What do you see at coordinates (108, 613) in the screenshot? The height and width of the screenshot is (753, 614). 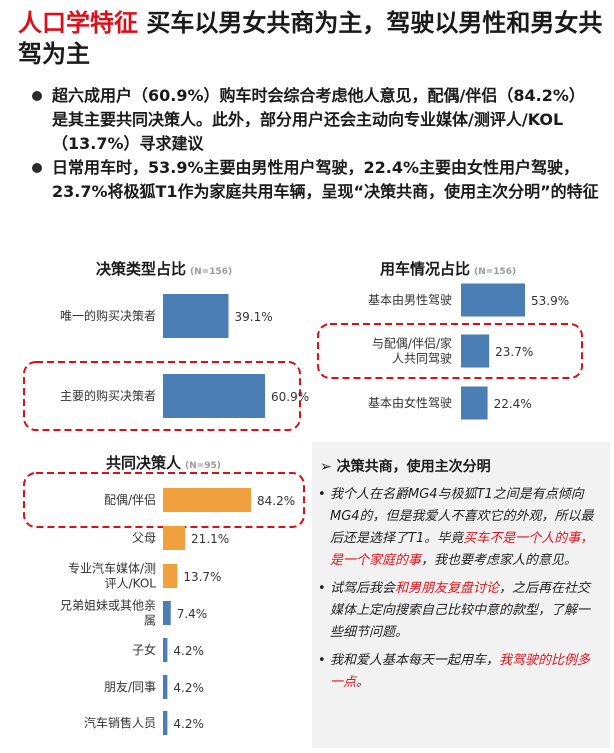 I see `category-label: 兄弟姐妹或其他亲属` at bounding box center [108, 613].